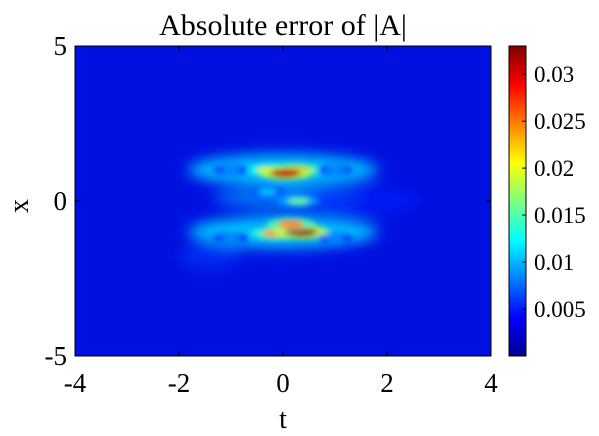  I want to click on x-tick-label: 2, so click(387, 383).